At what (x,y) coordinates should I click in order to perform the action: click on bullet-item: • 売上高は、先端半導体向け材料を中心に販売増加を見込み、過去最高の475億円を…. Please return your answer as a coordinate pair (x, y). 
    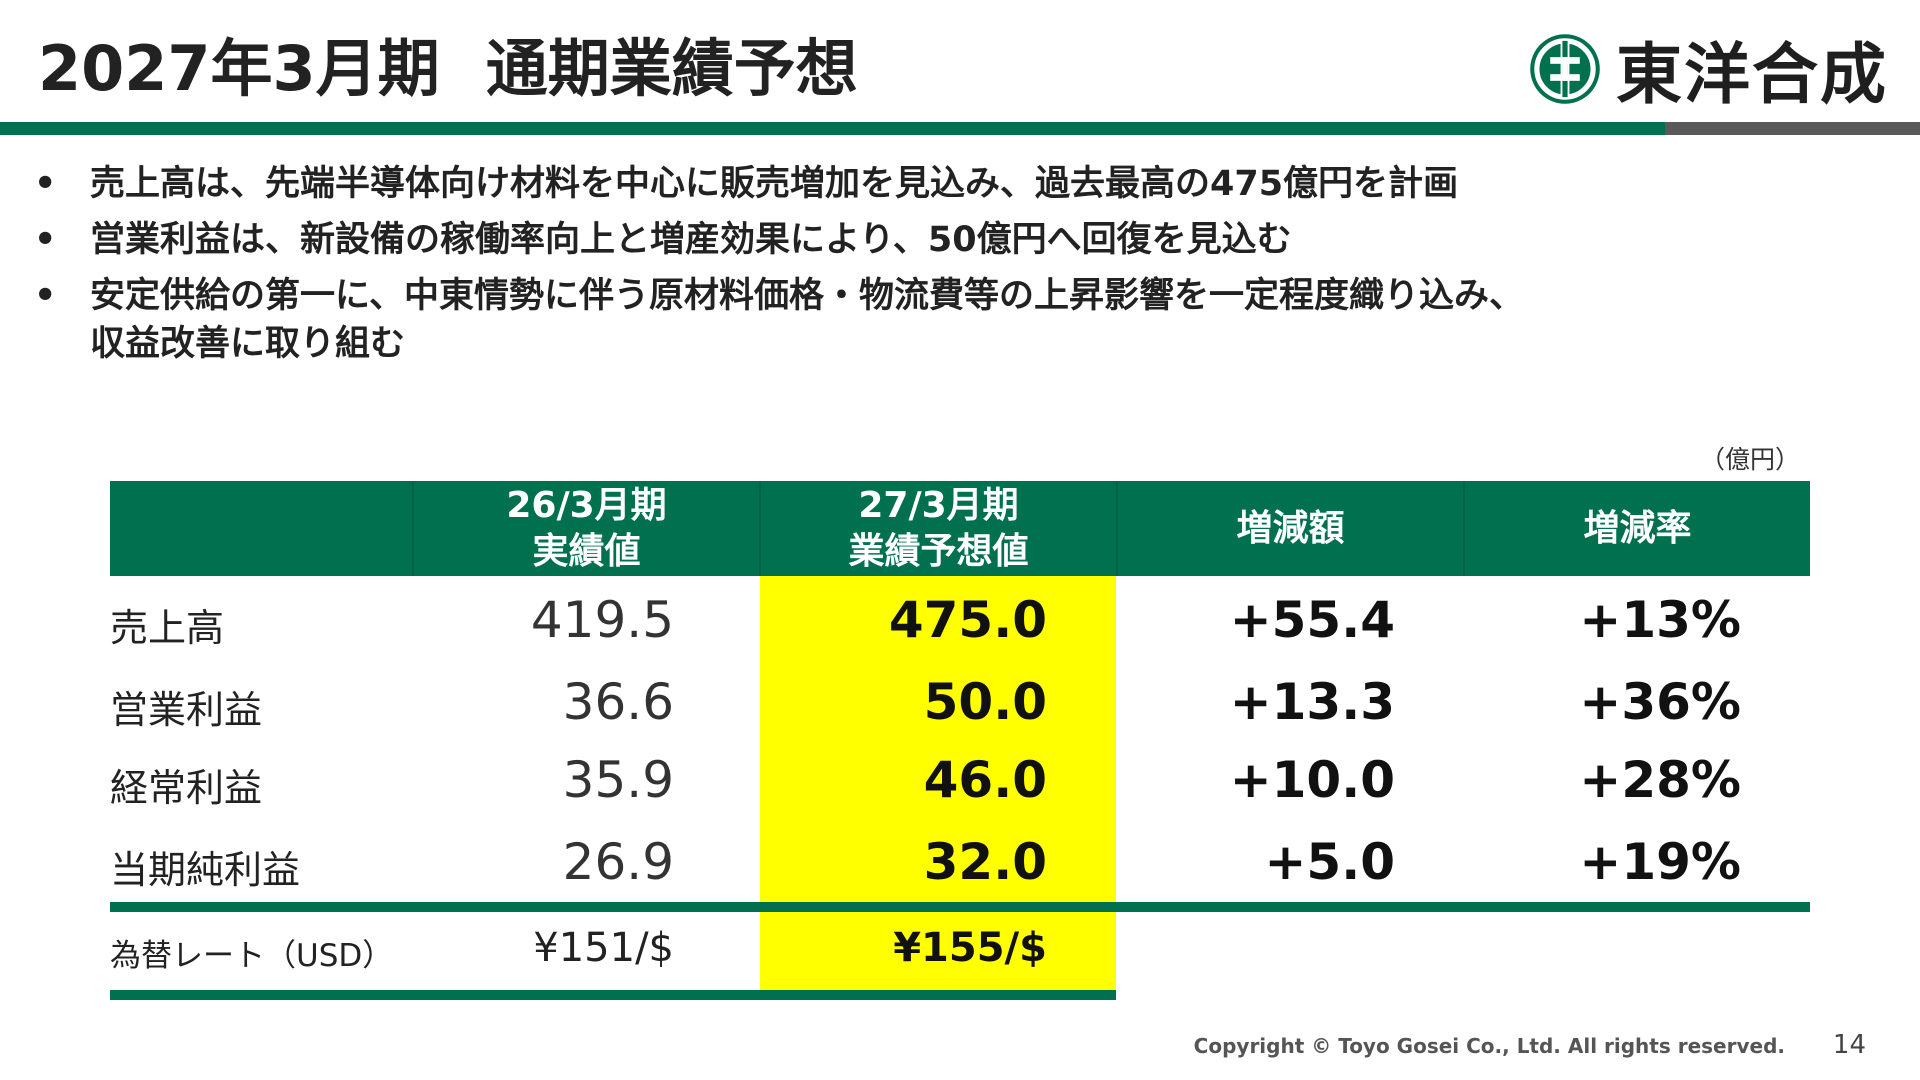
    Looking at the image, I should click on (944, 184).